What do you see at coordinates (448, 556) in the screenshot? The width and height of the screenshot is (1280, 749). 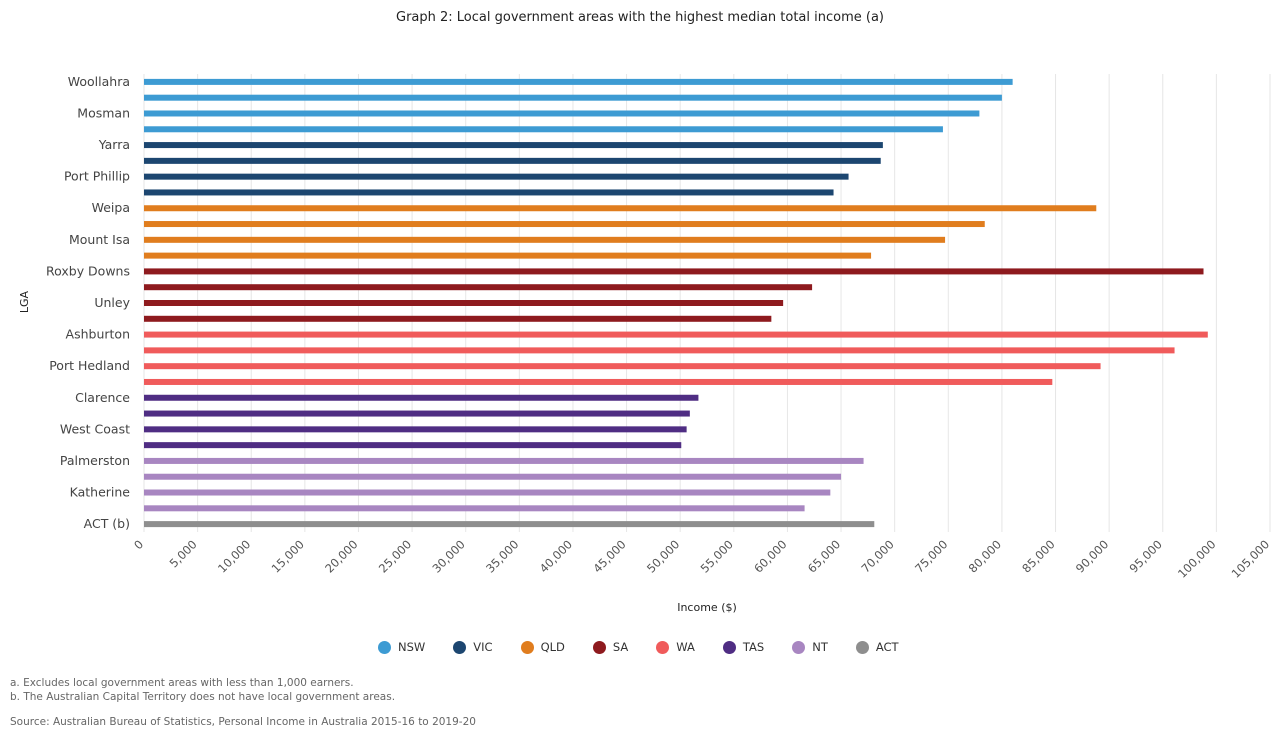 I see `x-tick-label: 30,000` at bounding box center [448, 556].